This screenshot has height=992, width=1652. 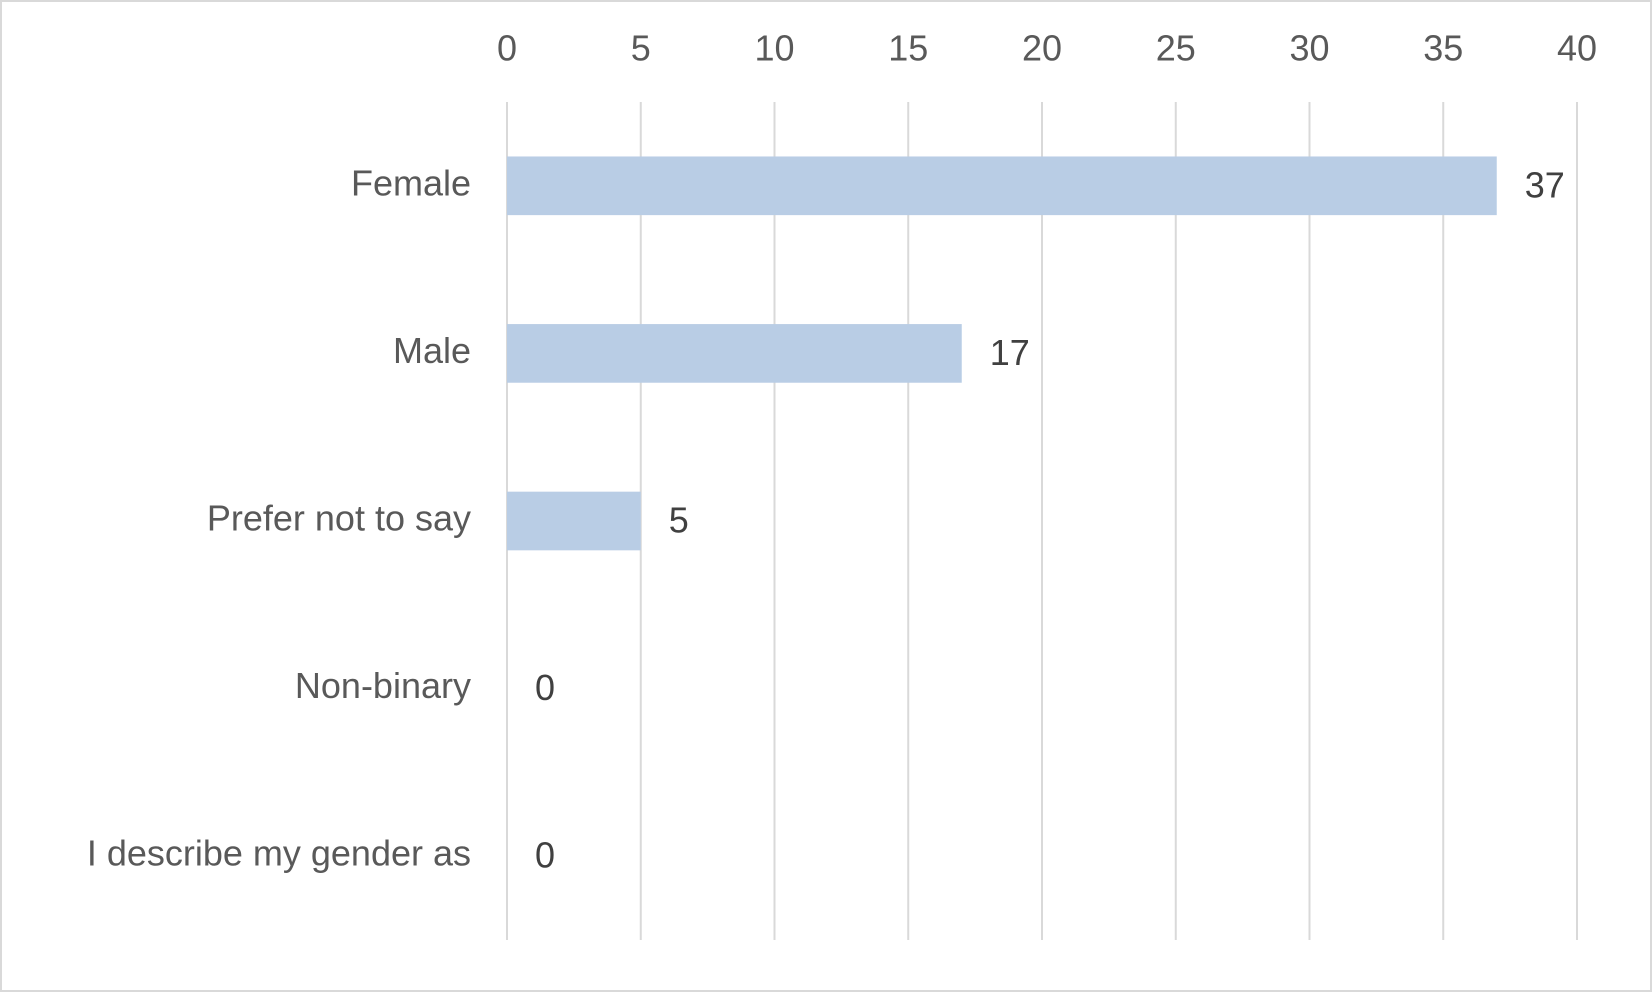 I want to click on y-tick-label: Male, so click(x=432, y=350).